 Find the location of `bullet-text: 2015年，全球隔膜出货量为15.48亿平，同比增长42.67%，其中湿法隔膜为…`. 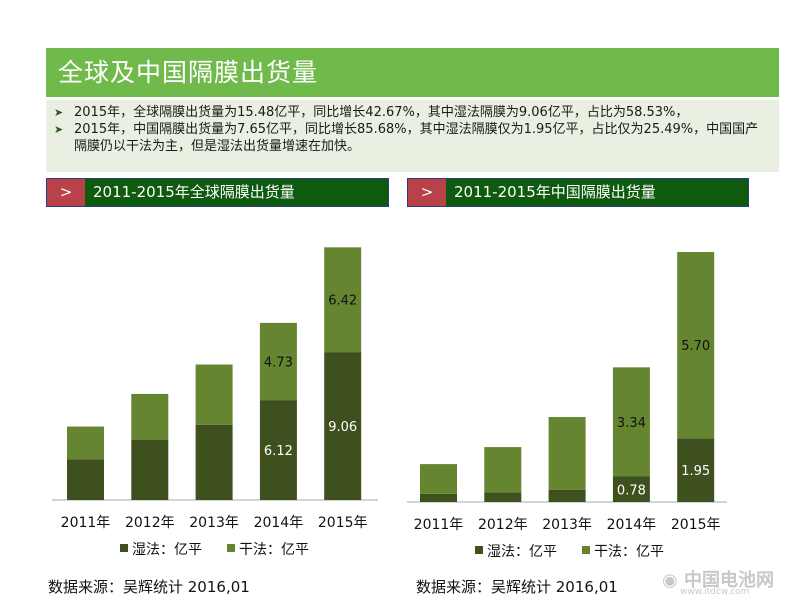

bullet-text: 2015年，全球隔膜出货量为15.48亿平，同比增长42.67%，其中湿法隔膜为… is located at coordinates (381, 112).